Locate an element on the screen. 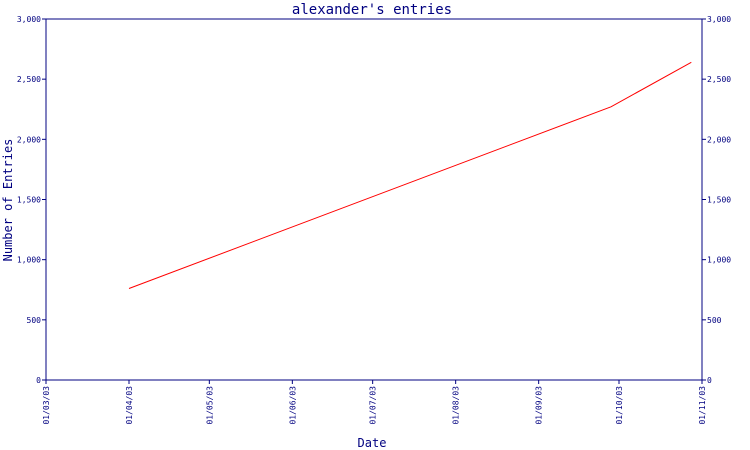 This screenshot has height=450, width=750. y-axis-left: 0 500 1,000 1,500 2,000 2,500 3,000 is located at coordinates (31, 200).